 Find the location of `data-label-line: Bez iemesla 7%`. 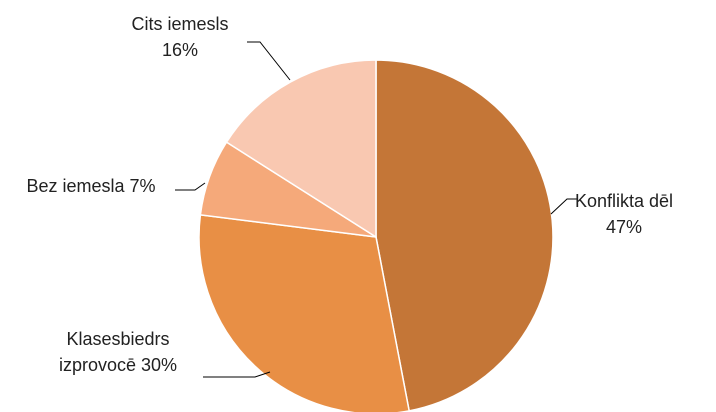

data-label-line: Bez iemesla 7% is located at coordinates (90, 186).